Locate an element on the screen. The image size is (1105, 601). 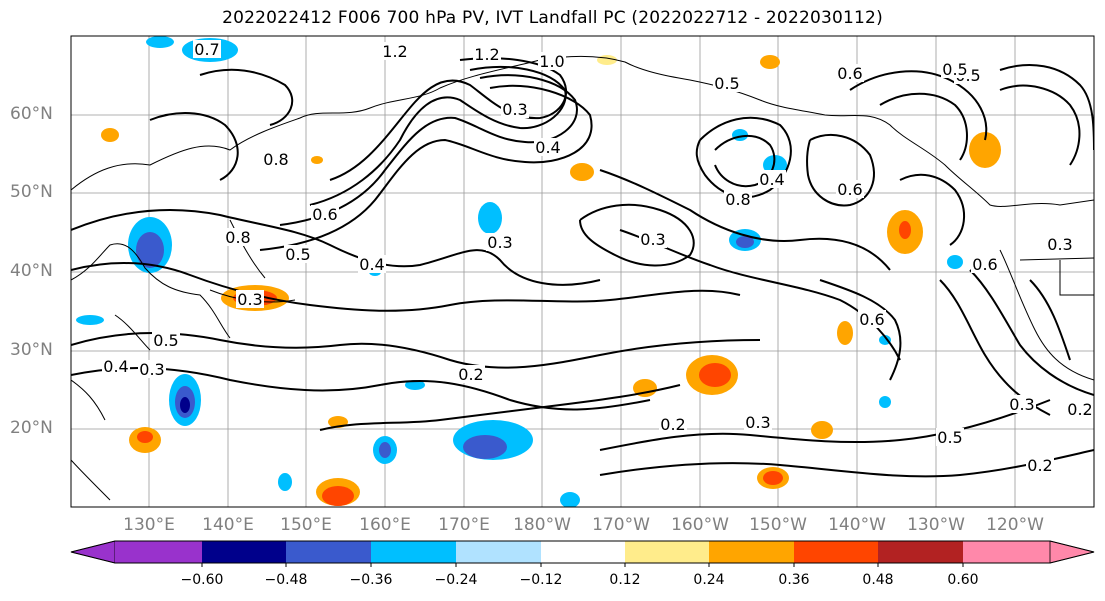
latitude-label: 20°N is located at coordinates (31, 428).